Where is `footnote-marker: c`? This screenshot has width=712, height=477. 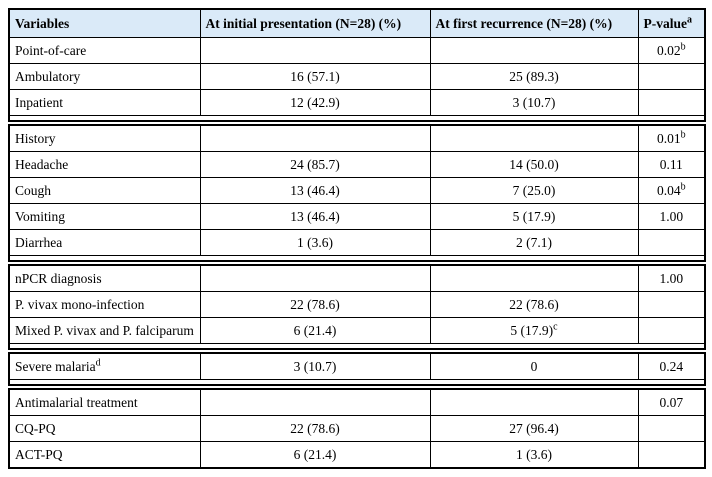 footnote-marker: c is located at coordinates (555, 326).